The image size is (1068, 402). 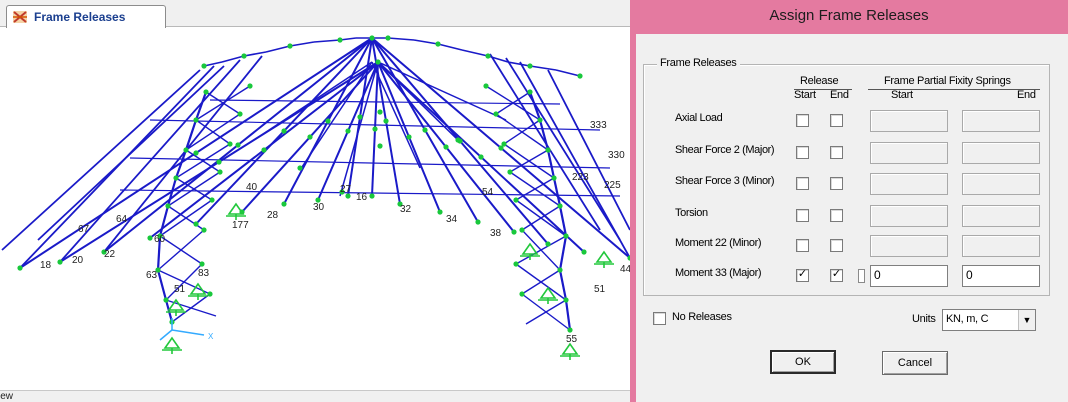 I want to click on joint-label: 177, so click(x=240, y=225).